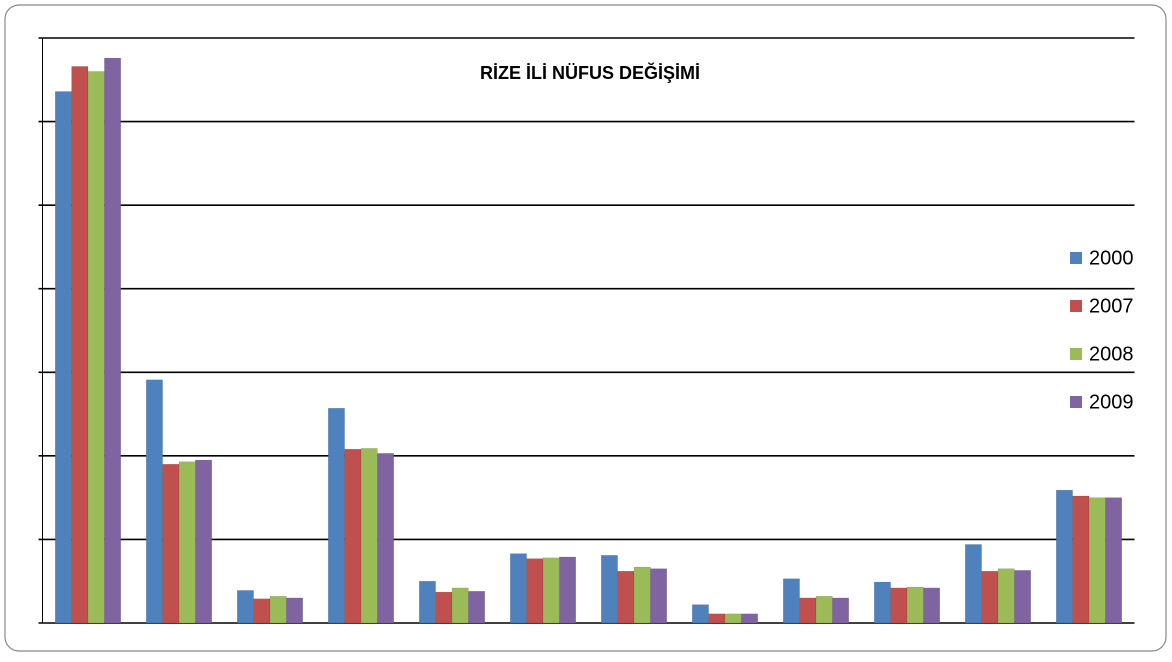 The height and width of the screenshot is (662, 1172). I want to click on legend-label: 2009, so click(1111, 402).